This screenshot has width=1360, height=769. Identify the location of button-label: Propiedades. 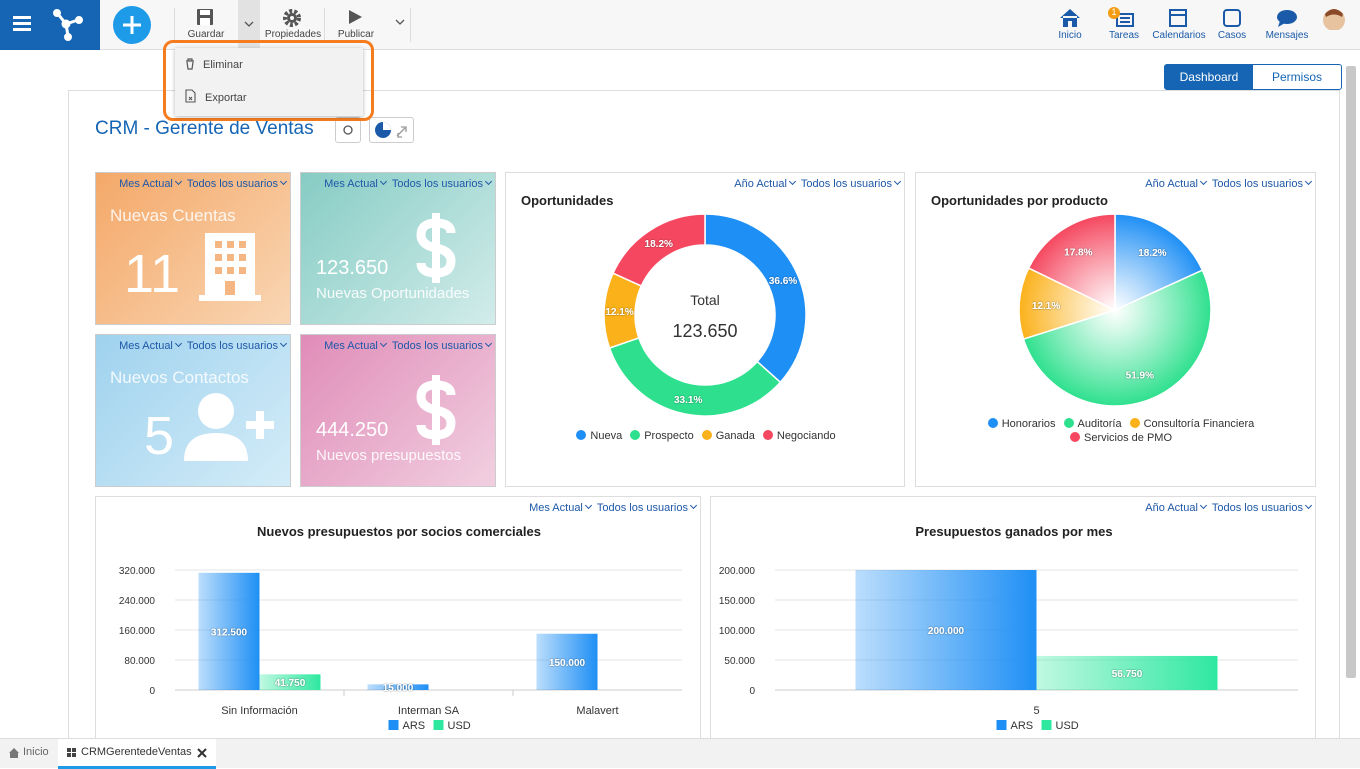
(293, 34).